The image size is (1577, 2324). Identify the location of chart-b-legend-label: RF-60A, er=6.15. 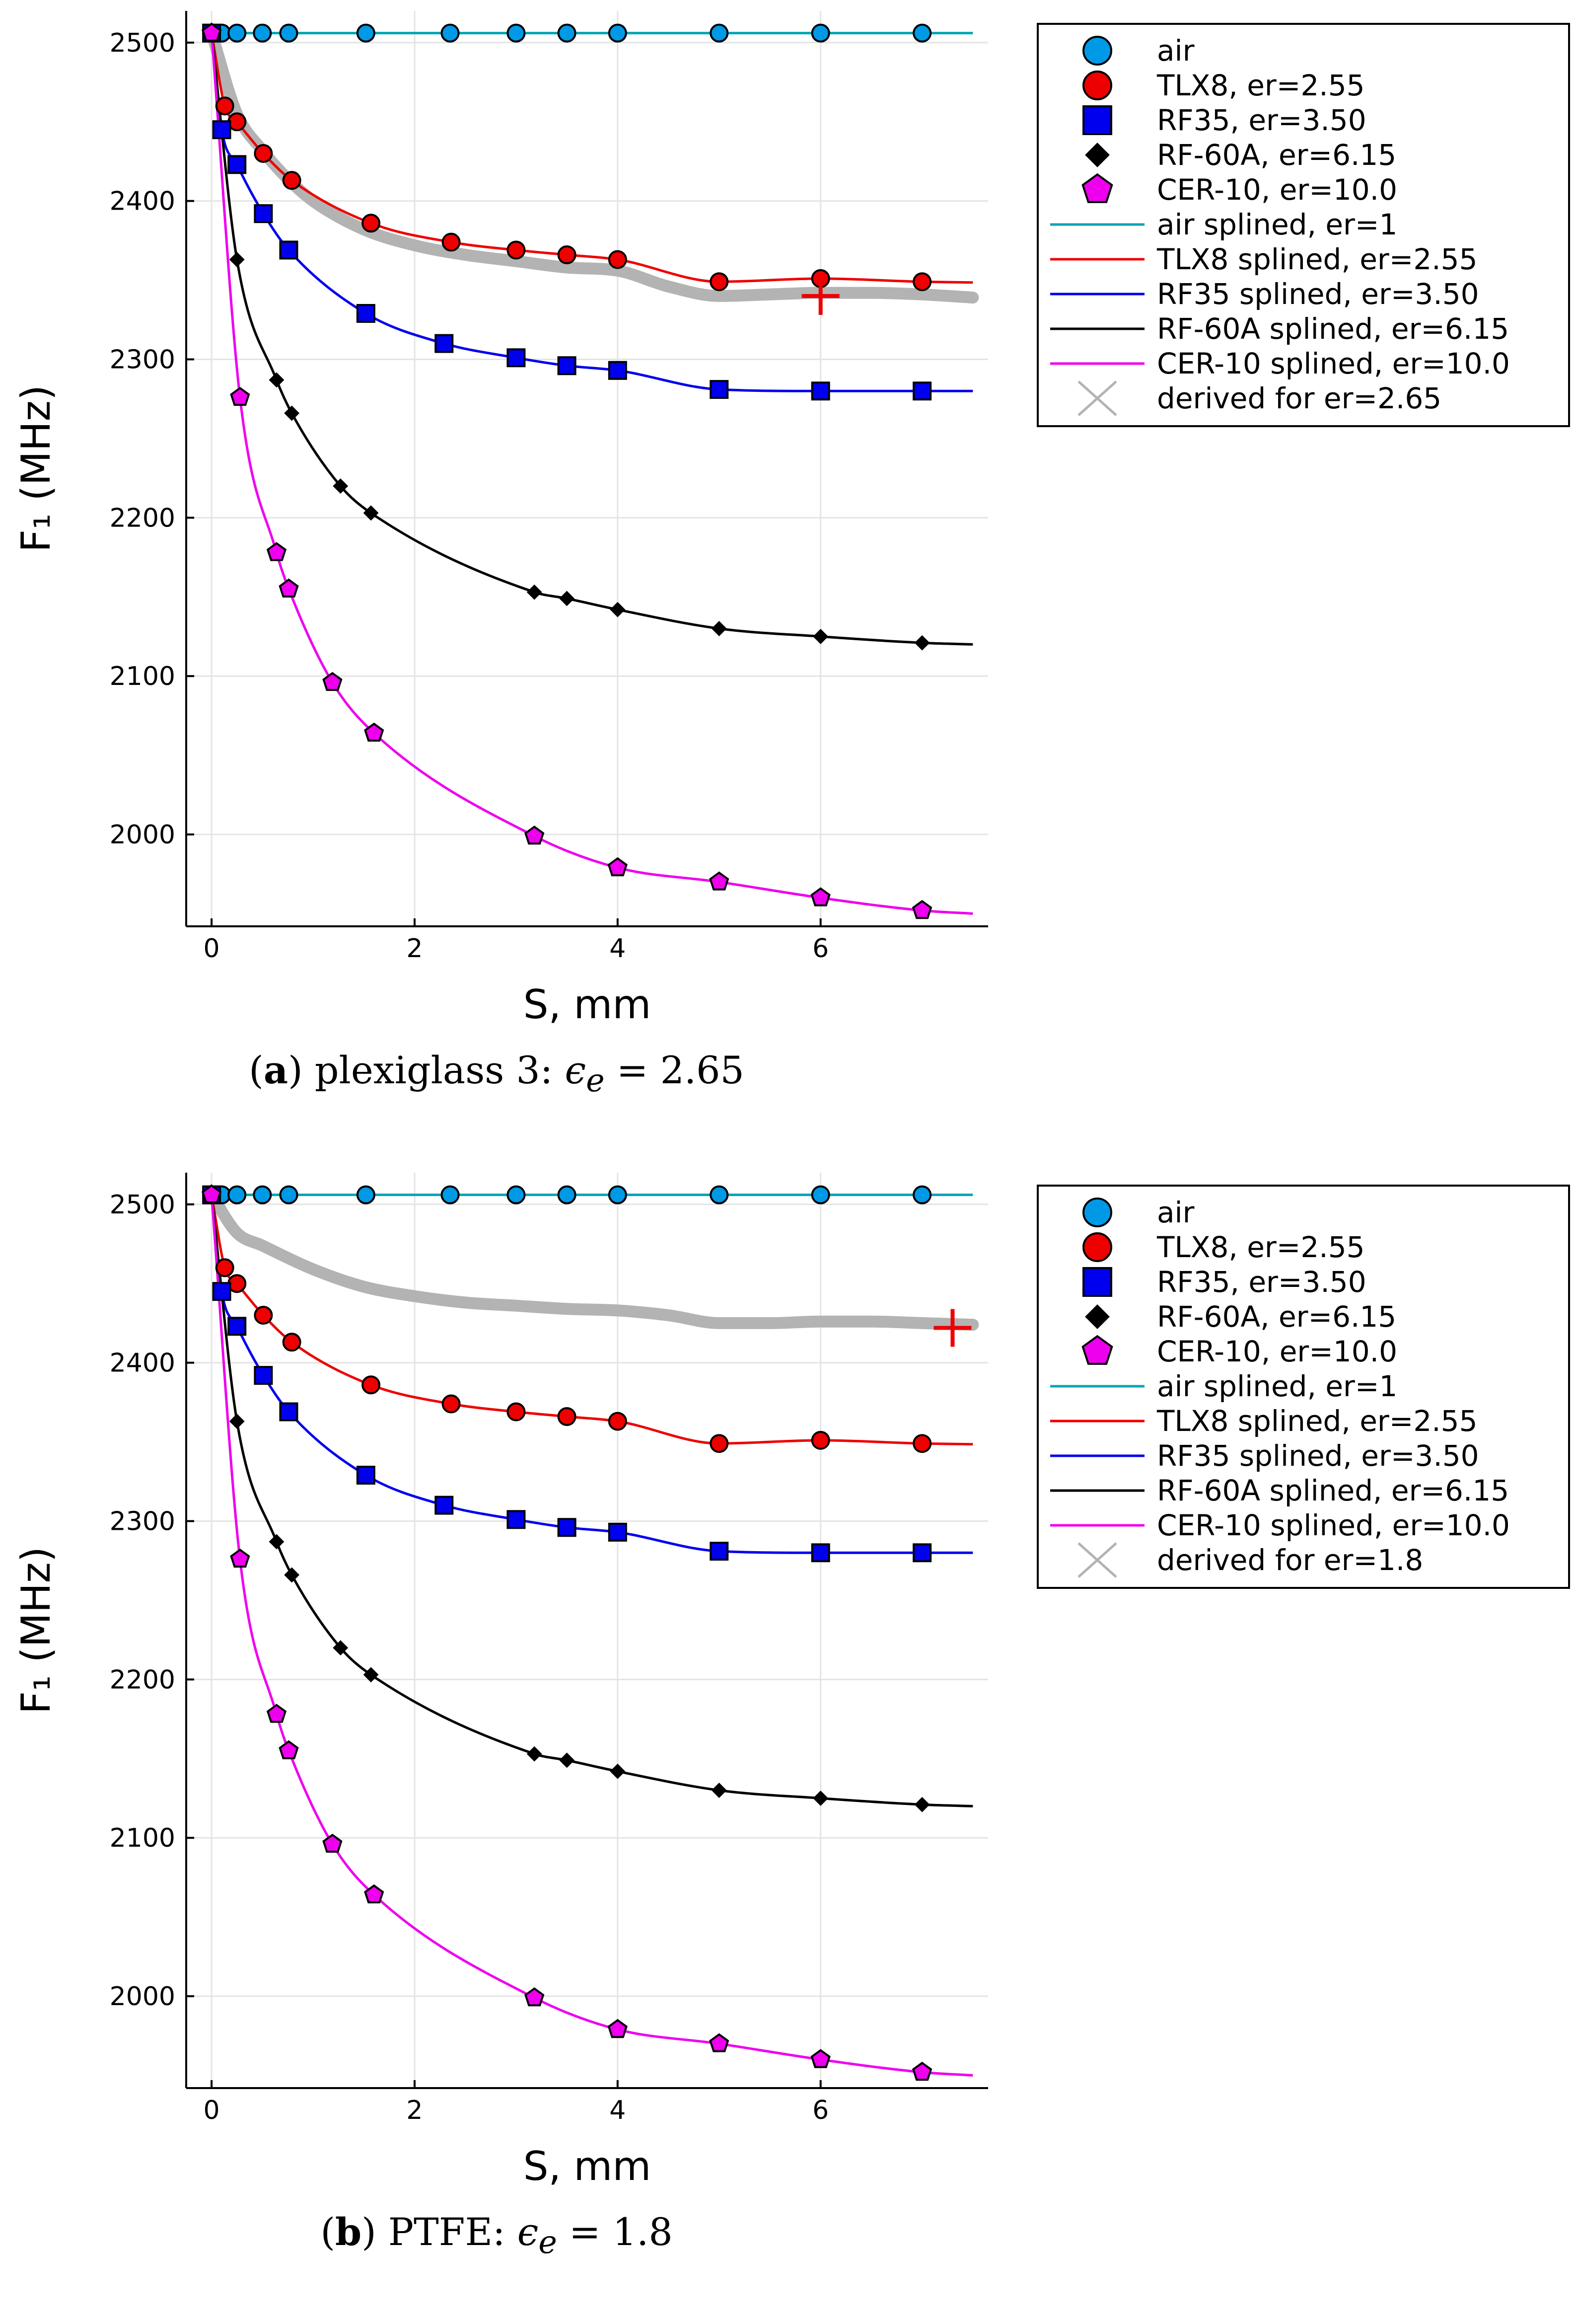
(1276, 1317).